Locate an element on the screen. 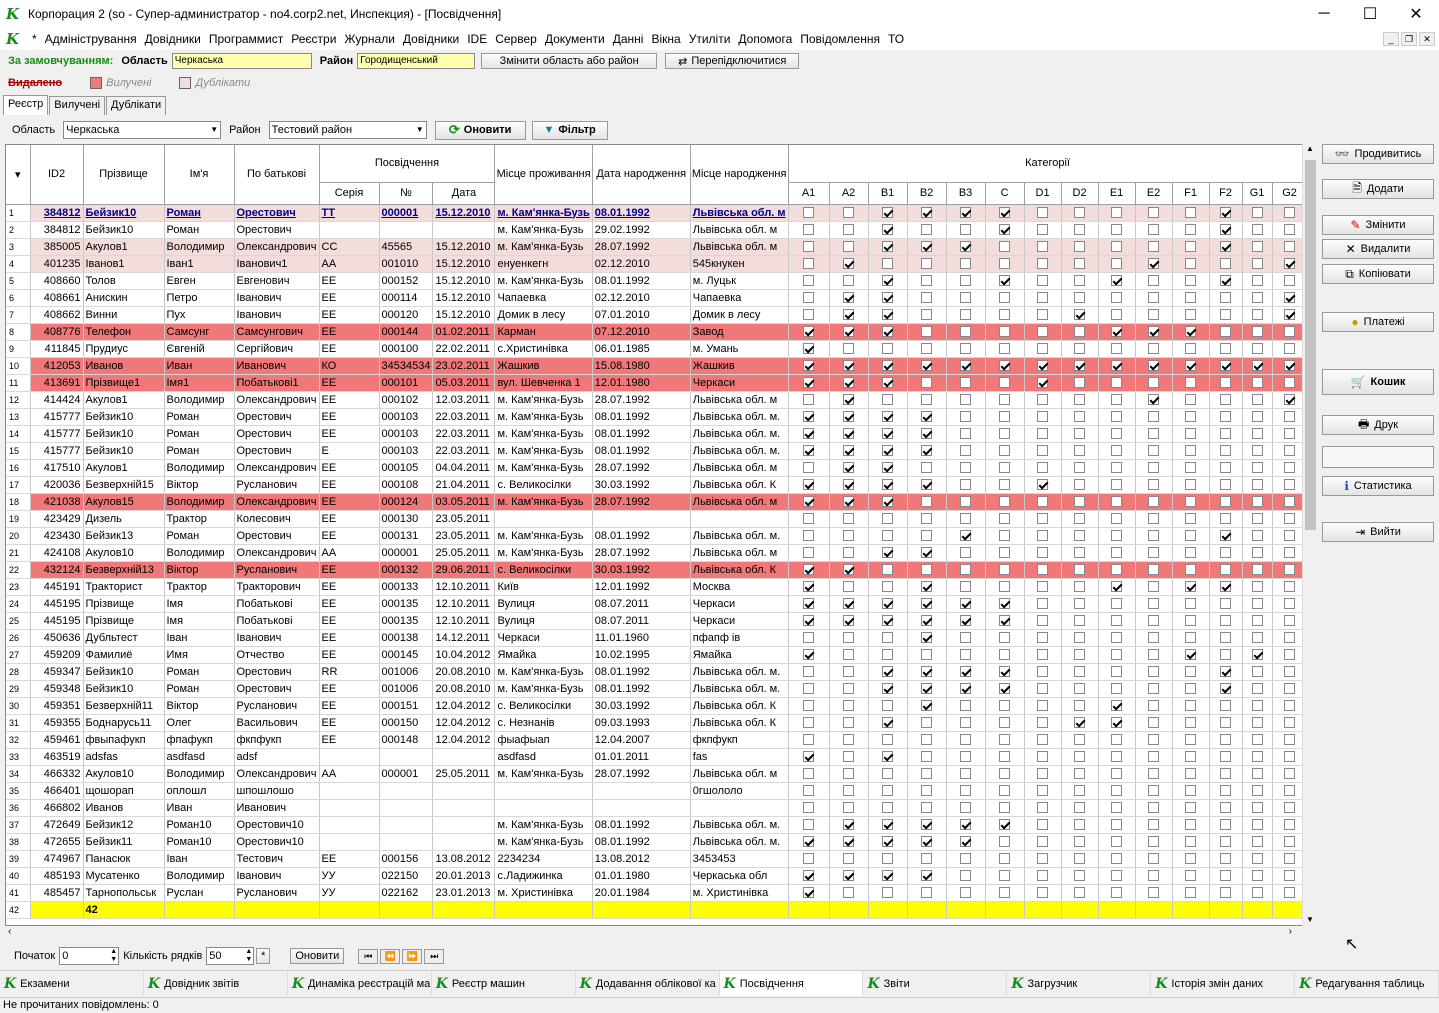  cell-name: Евген is located at coordinates (199, 281).